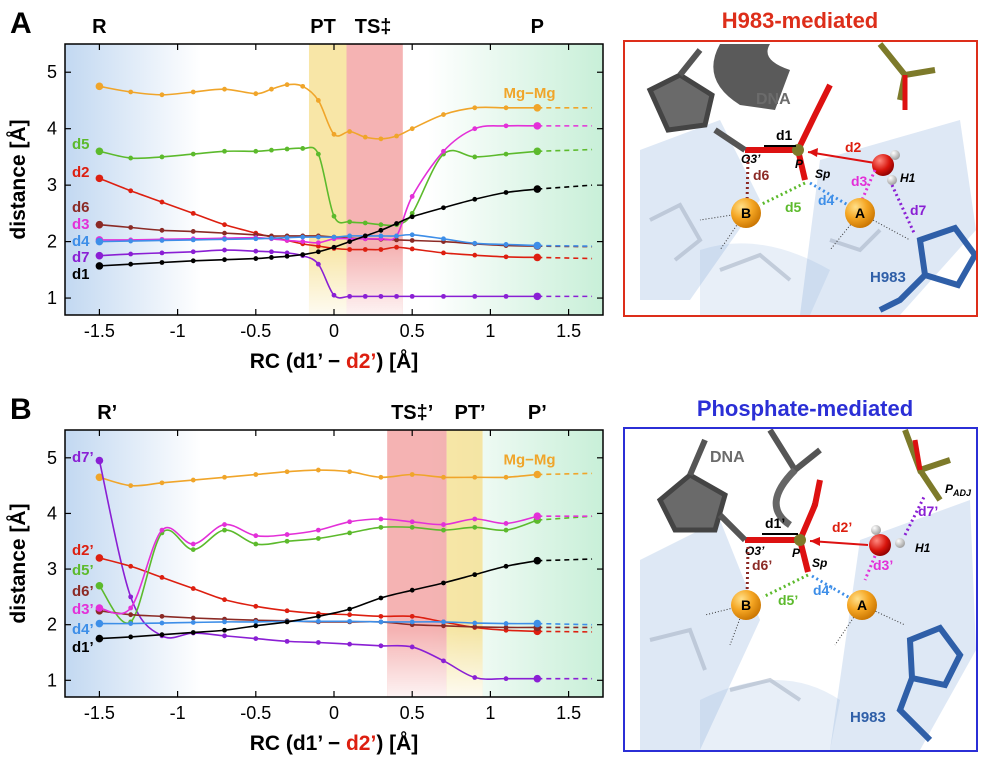 The image size is (981, 757). What do you see at coordinates (464, 563) in the screenshot?
I see `band-fade` at bounding box center [464, 563].